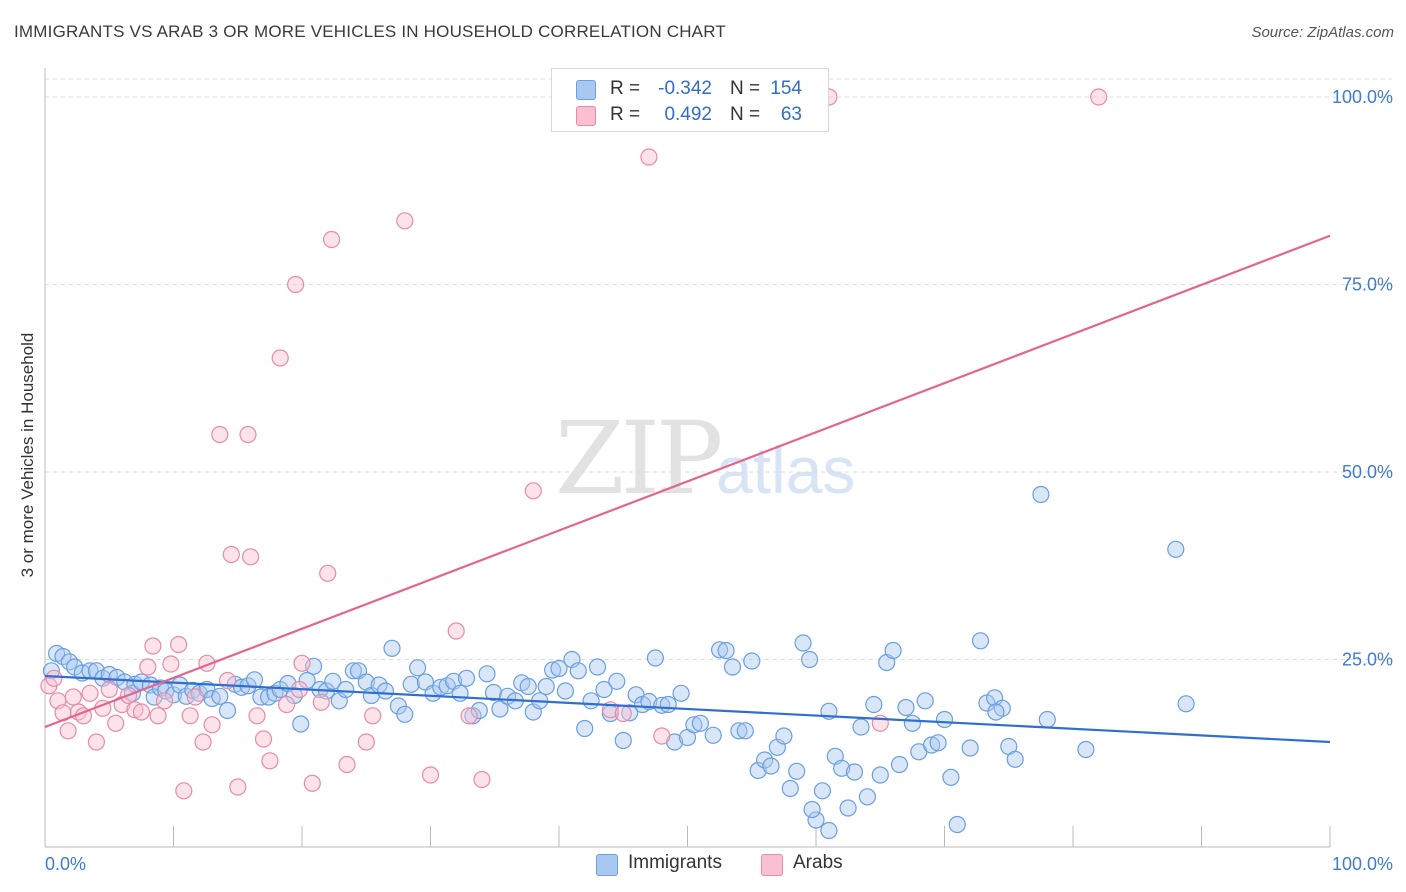 Image resolution: width=1406 pixels, height=892 pixels. What do you see at coordinates (687, 709) in the screenshot?
I see `immigrants-trend-line` at bounding box center [687, 709].